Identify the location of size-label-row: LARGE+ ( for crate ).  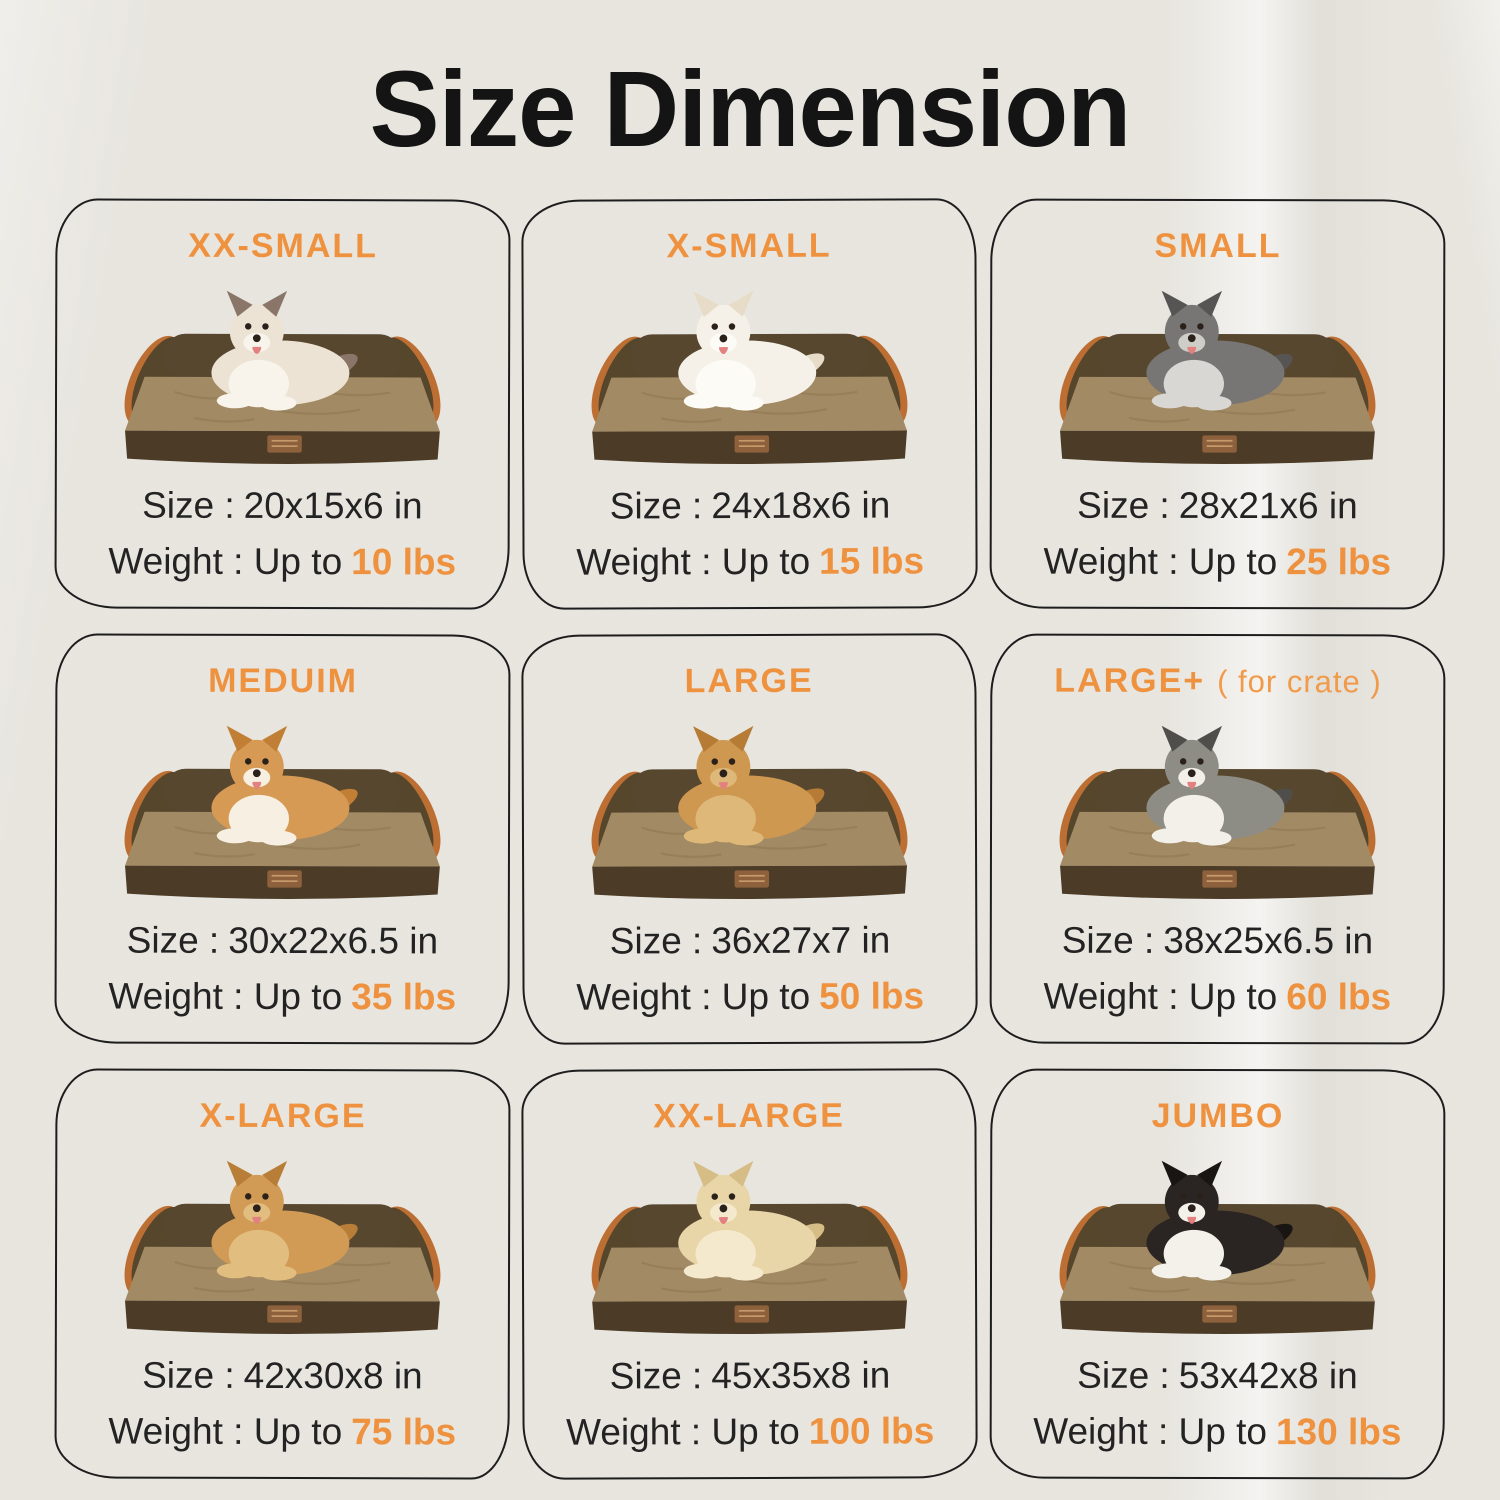
(1218, 684).